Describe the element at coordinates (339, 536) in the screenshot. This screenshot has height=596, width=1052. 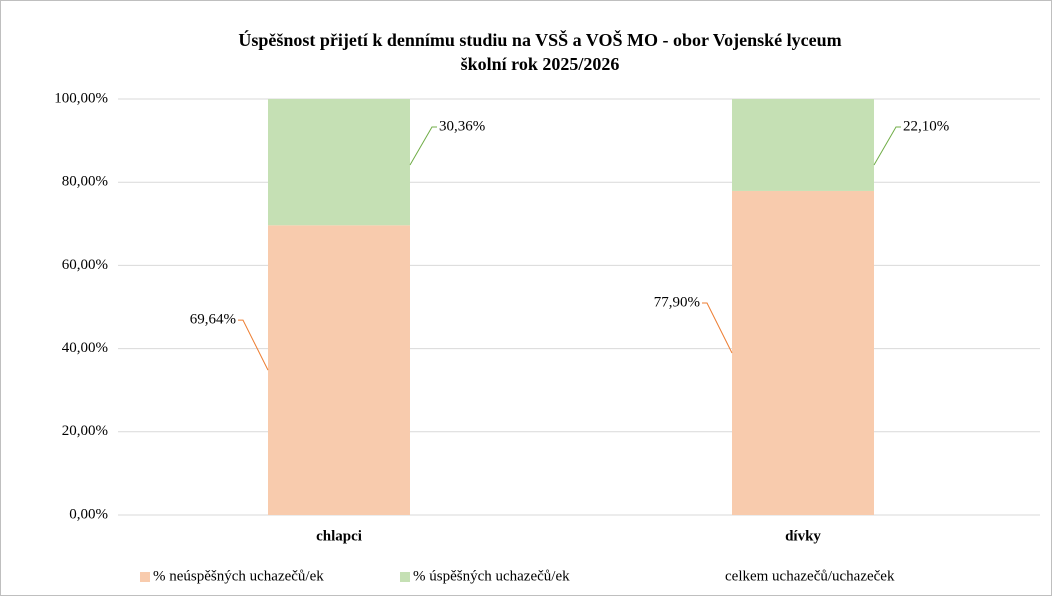
I see `x-tick-label: chlapci` at that location.